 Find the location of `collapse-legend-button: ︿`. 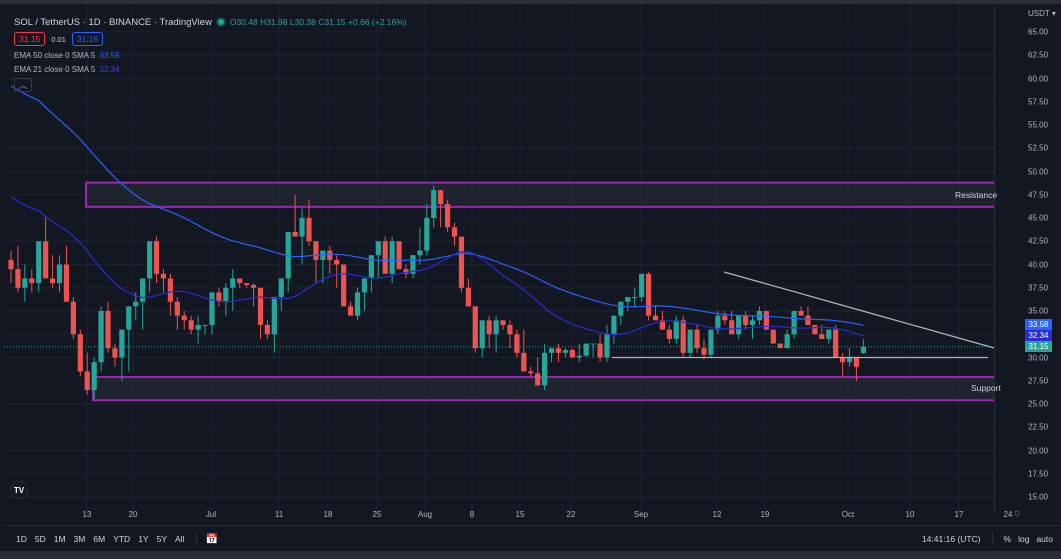

collapse-legend-button: ︿ is located at coordinates (23, 85).